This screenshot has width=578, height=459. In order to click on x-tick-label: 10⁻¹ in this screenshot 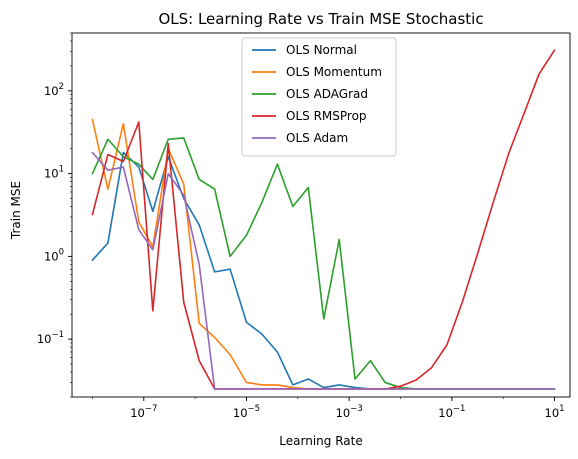, I will do `click(451, 412)`.